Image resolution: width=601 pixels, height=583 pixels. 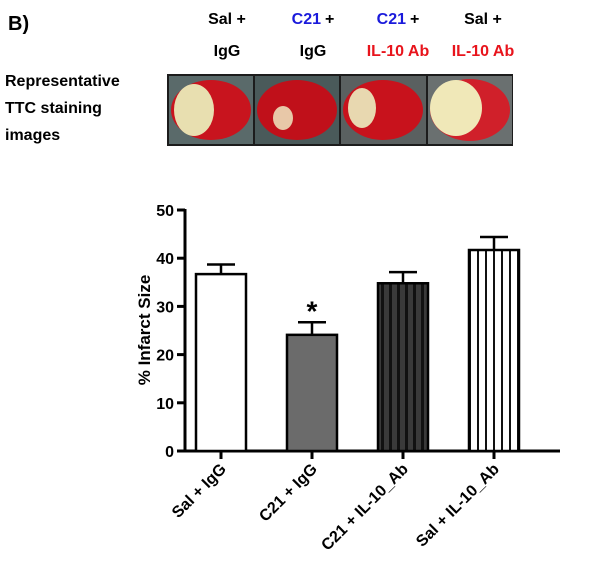 I want to click on x-tick-label: Sal + IgG, so click(x=199, y=491).